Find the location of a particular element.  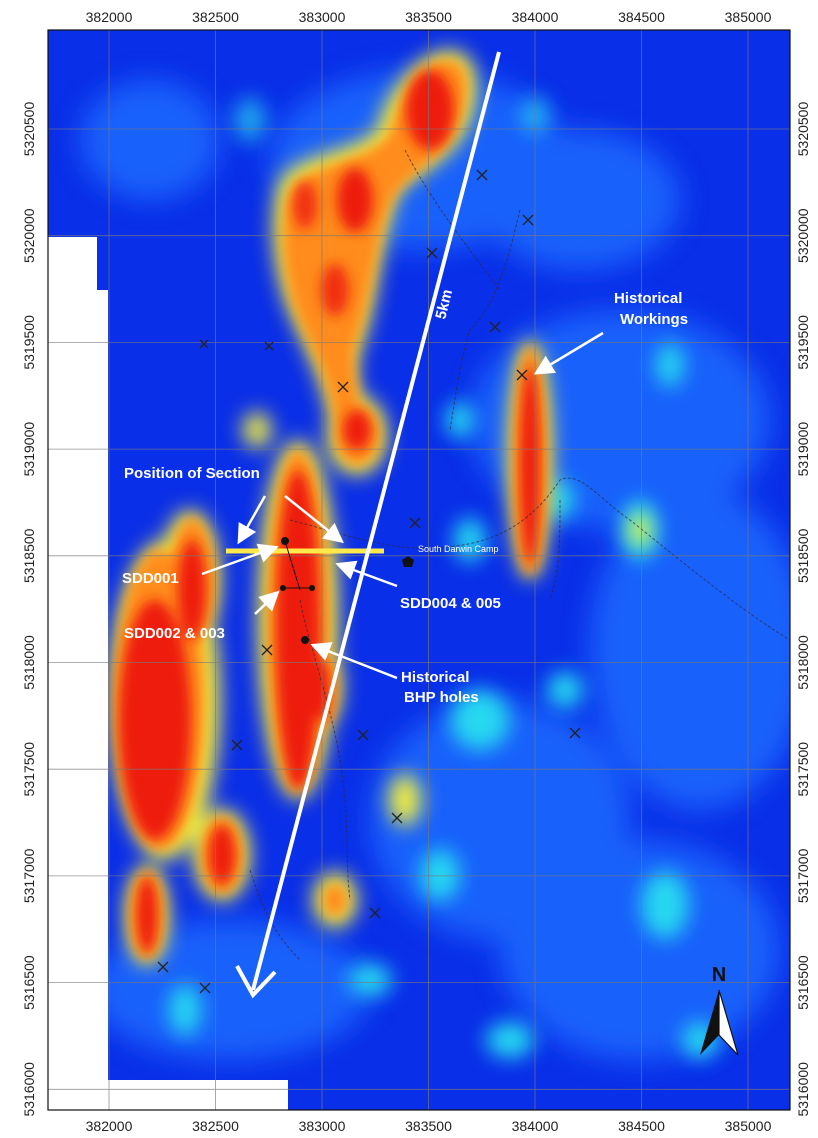

x-tick-label-top: 385000 is located at coordinates (748, 17).